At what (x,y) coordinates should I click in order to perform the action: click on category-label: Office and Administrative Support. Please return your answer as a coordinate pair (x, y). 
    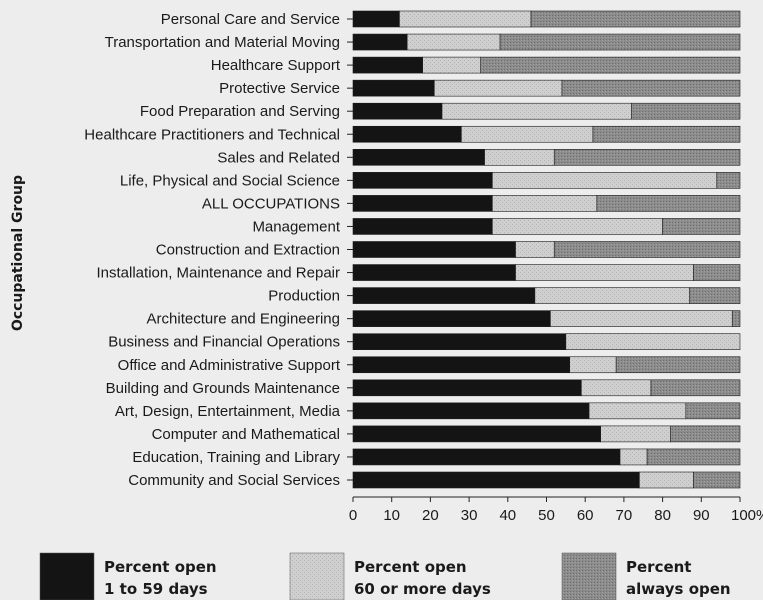
    Looking at the image, I should click on (229, 365).